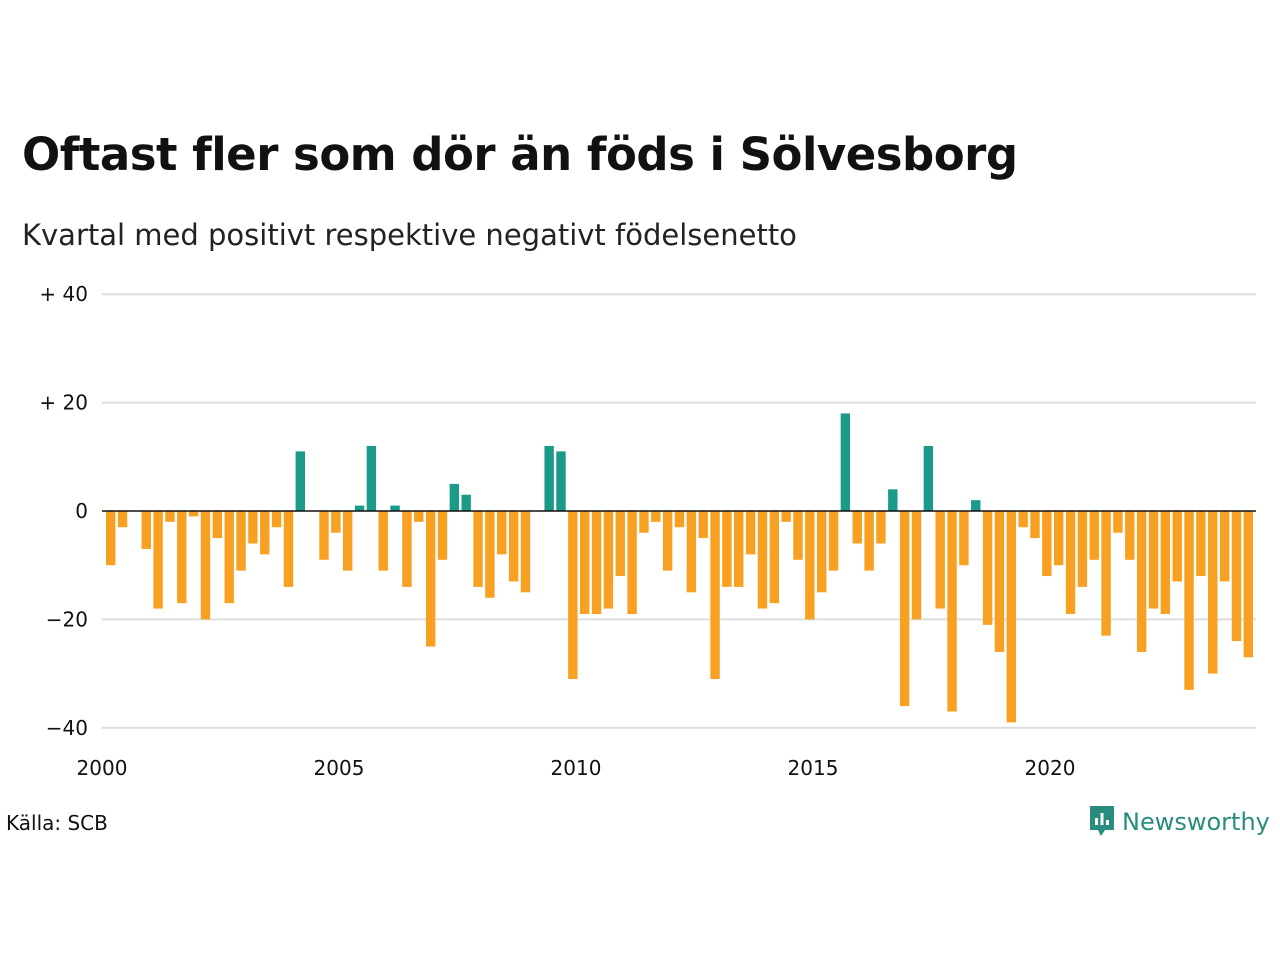  Describe the element at coordinates (57, 823) in the screenshot. I see `source-note: Källa: SCB` at that location.